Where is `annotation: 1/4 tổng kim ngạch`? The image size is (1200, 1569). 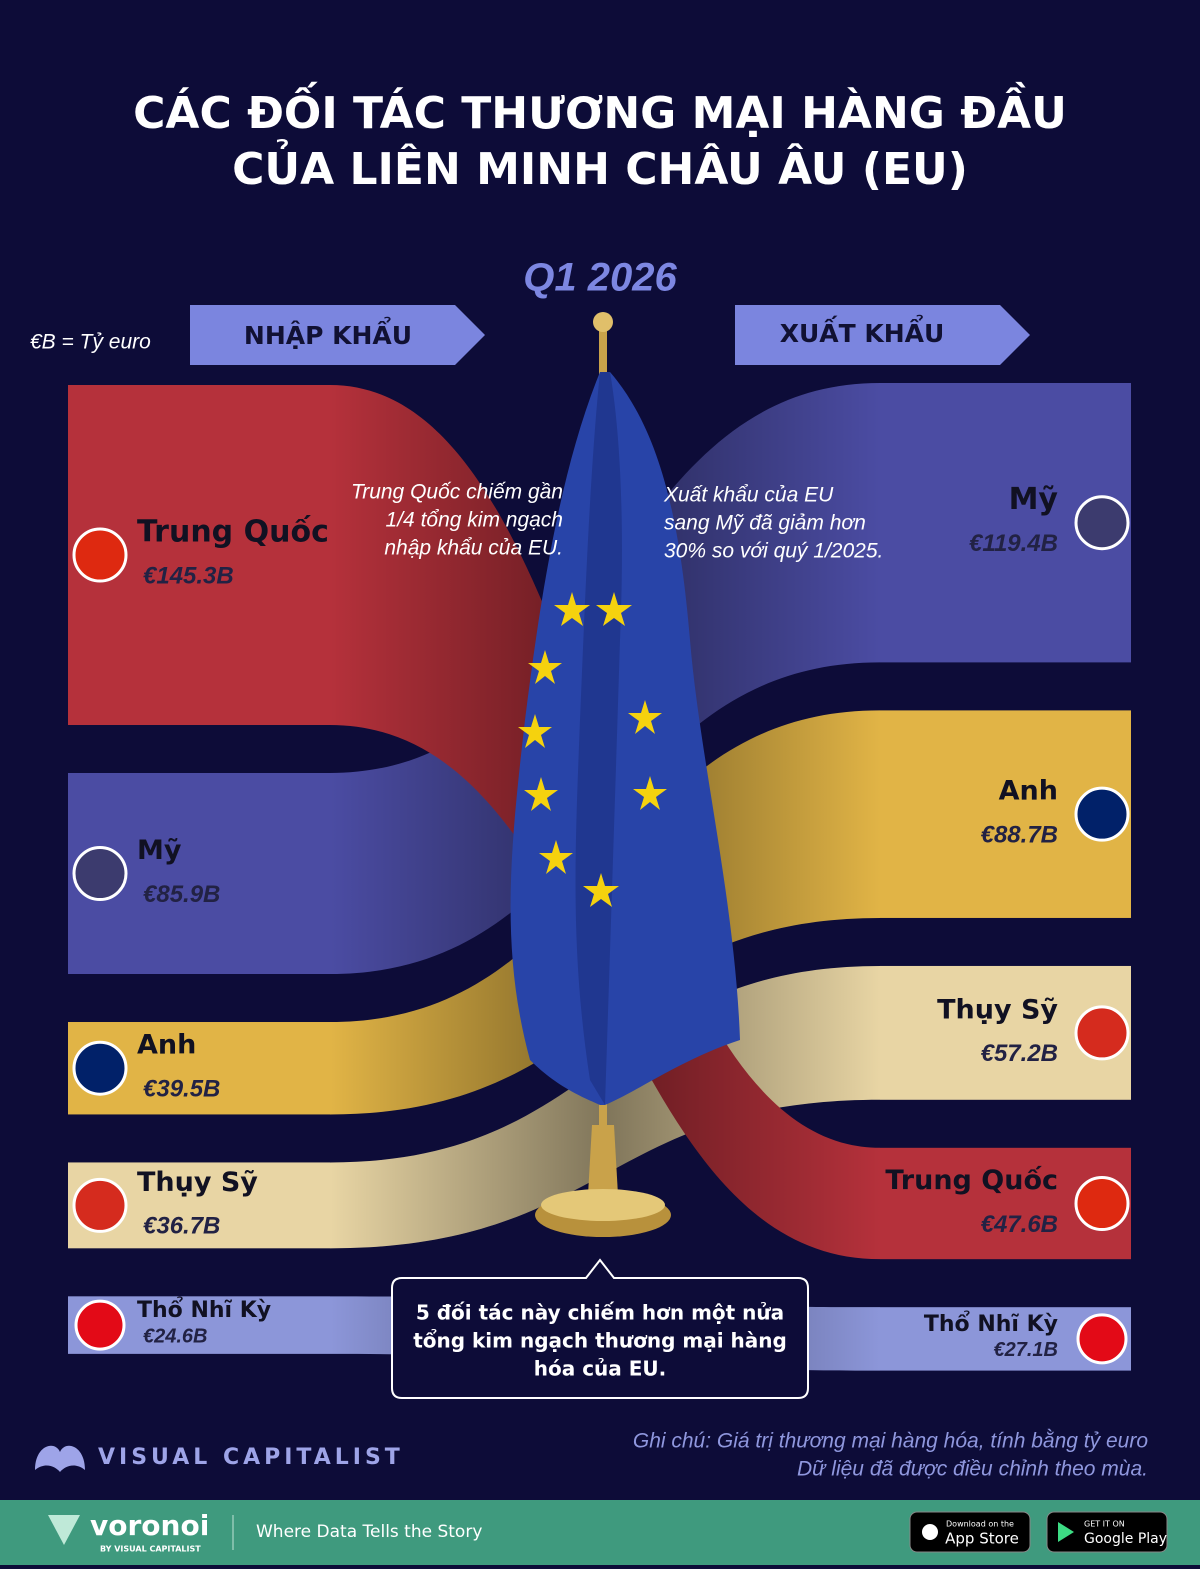
annotation: 1/4 tổng kim ngạch is located at coordinates (474, 520).